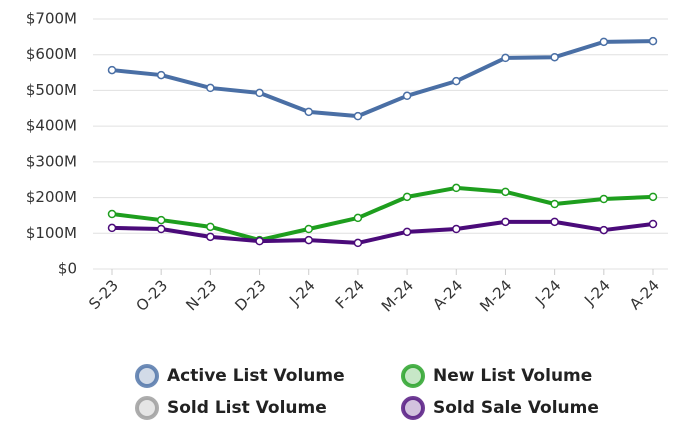 This screenshot has height=423, width=686. What do you see at coordinates (67, 269) in the screenshot?
I see `y-tick-label: $0` at bounding box center [67, 269].